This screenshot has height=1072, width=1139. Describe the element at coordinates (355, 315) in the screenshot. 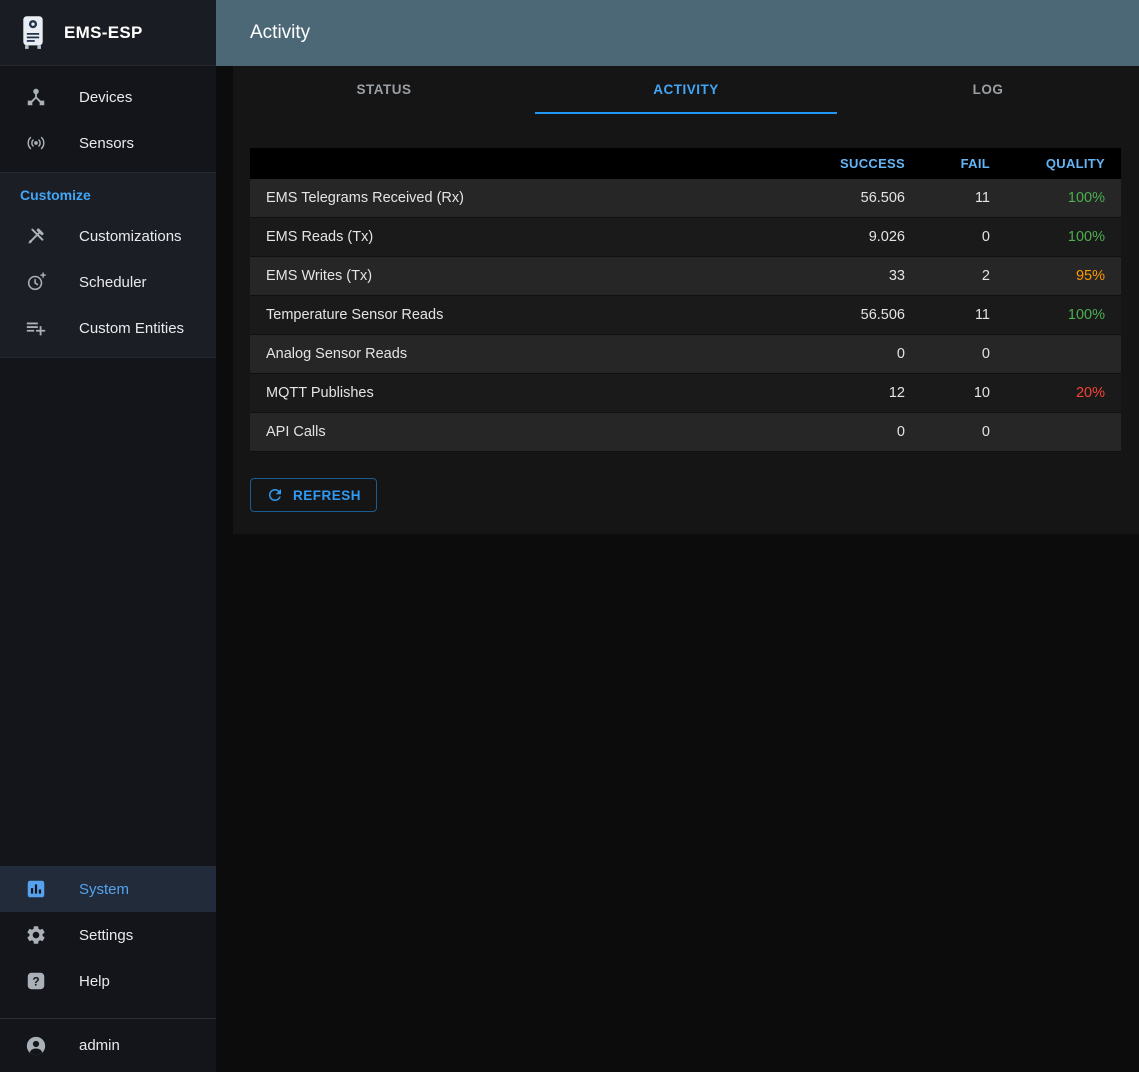

I see `row-name: Temperature Sensor Reads` at that location.